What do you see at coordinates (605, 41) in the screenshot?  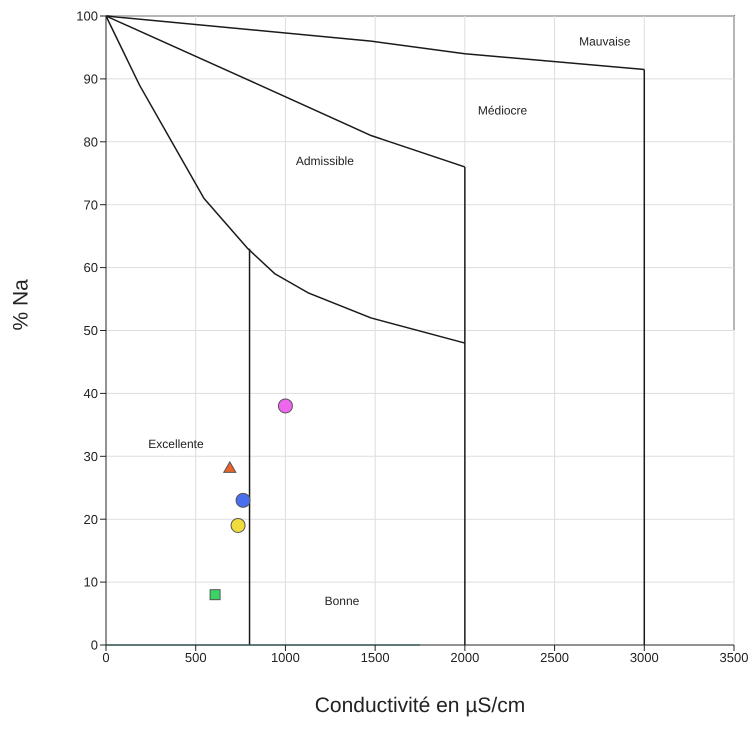 I see `annotation: Mauvaise` at bounding box center [605, 41].